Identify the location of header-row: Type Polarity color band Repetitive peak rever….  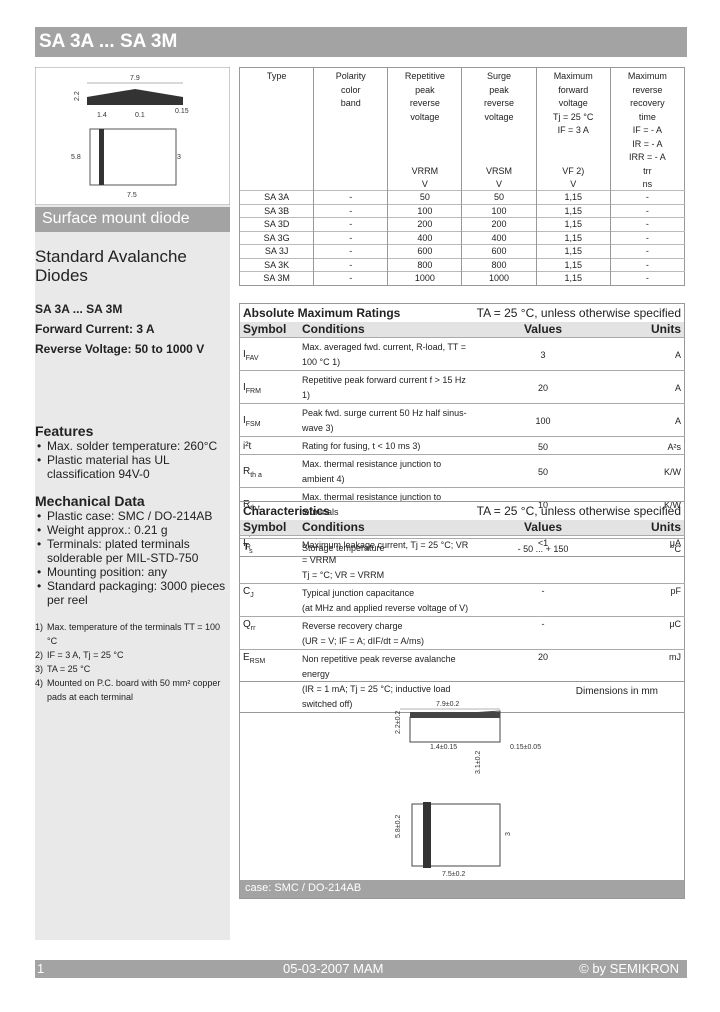
(461, 129).